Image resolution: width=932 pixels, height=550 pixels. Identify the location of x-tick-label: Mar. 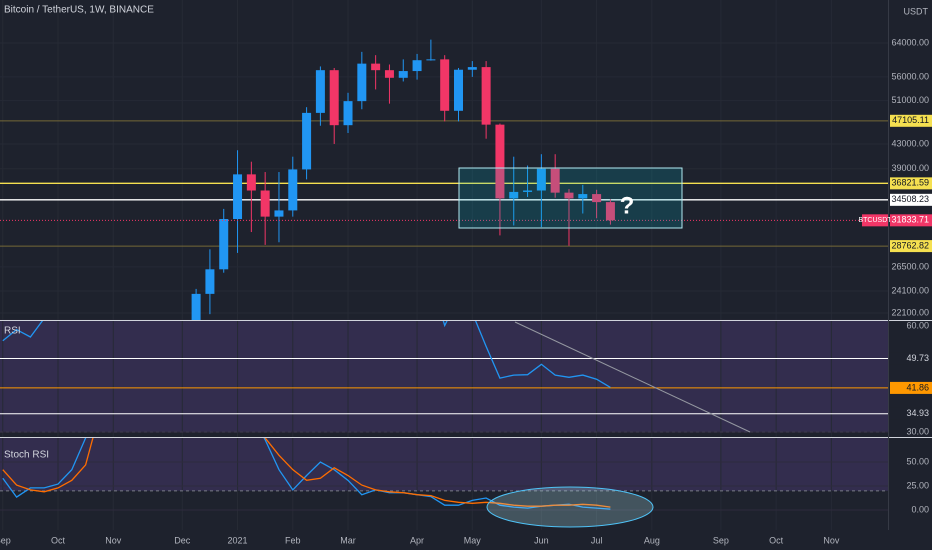
(348, 540).